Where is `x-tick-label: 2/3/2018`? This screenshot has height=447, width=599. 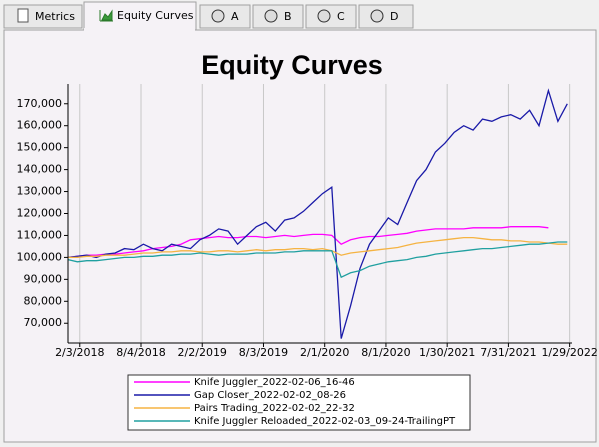
x-tick-label: 2/3/2018 is located at coordinates (79, 352).